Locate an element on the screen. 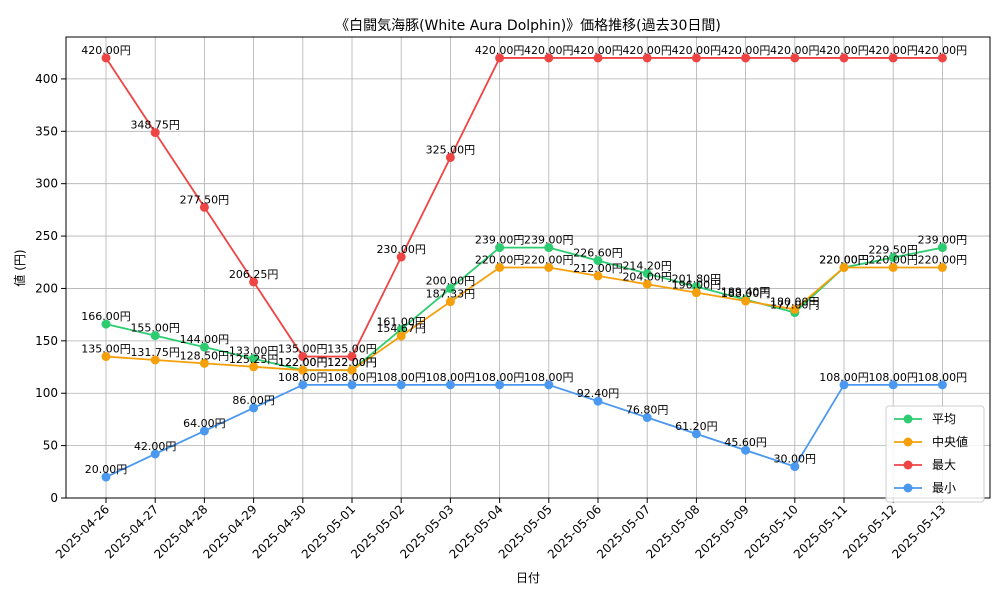 The width and height of the screenshot is (1000, 604). data-label: 206.25円 is located at coordinates (254, 274).